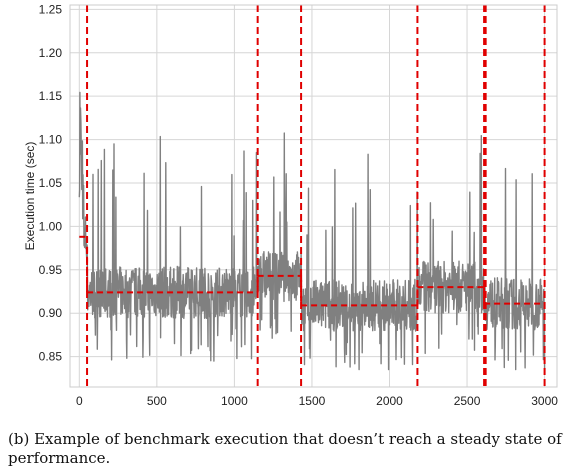  I want to click on x-tick-label: 1000, so click(234, 401).